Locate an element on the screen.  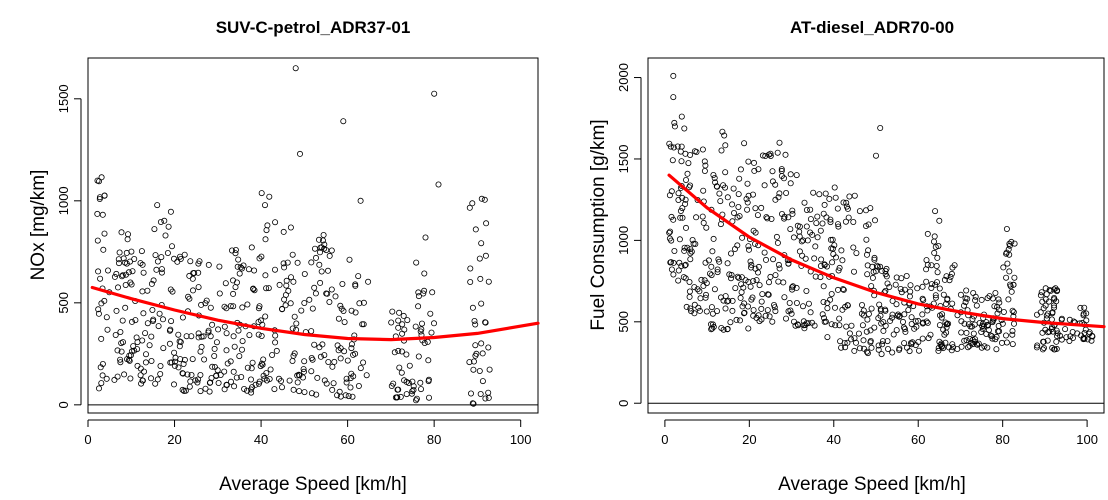
nox-fit-curve is located at coordinates (315, 313).